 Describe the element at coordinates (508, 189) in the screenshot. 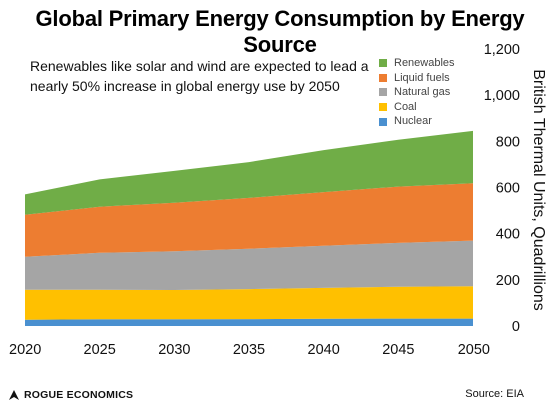

I see `y-tick-label: 600` at that location.